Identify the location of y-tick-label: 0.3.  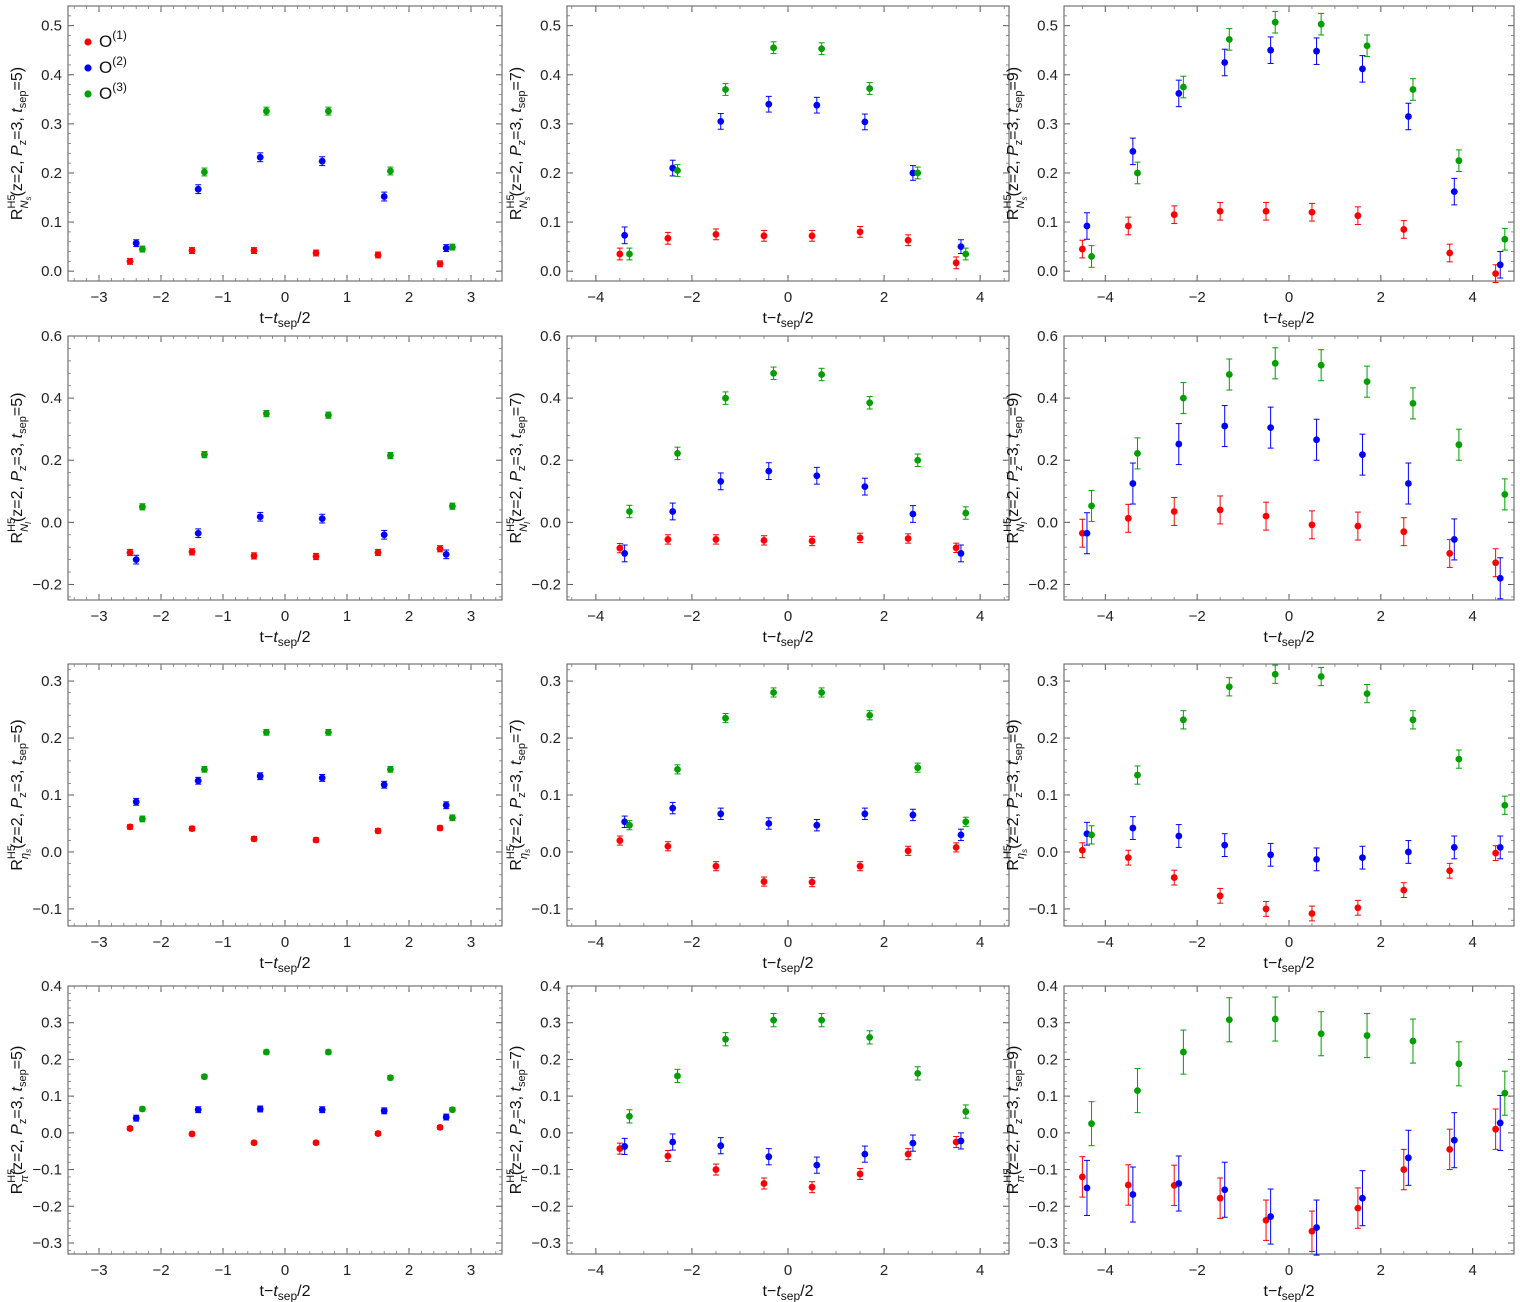
(550, 681).